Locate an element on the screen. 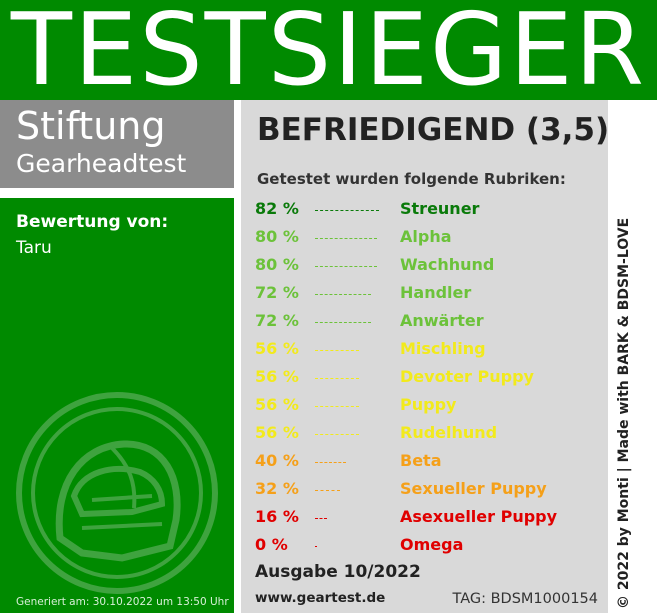  category-name: Anwärter is located at coordinates (442, 320).